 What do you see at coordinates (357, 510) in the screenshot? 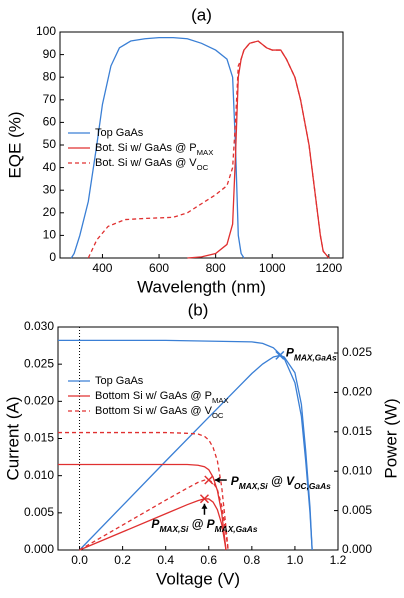
I see `y2-tick-label: 0.005` at bounding box center [357, 510].